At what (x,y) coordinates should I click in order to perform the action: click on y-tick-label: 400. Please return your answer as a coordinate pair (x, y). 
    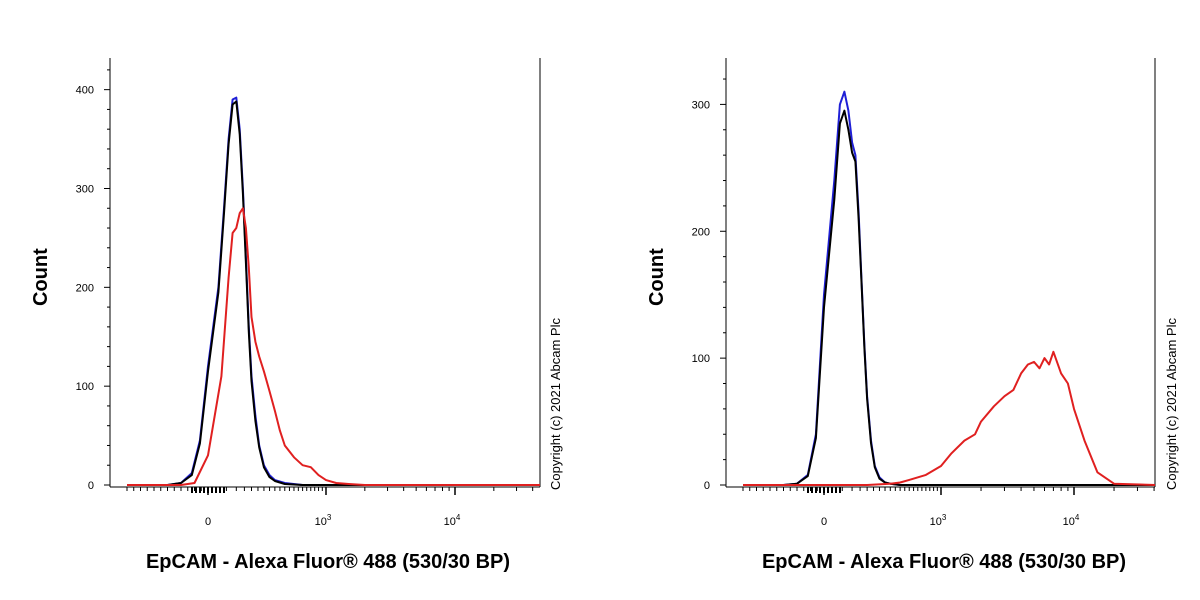
    Looking at the image, I should click on (85, 91).